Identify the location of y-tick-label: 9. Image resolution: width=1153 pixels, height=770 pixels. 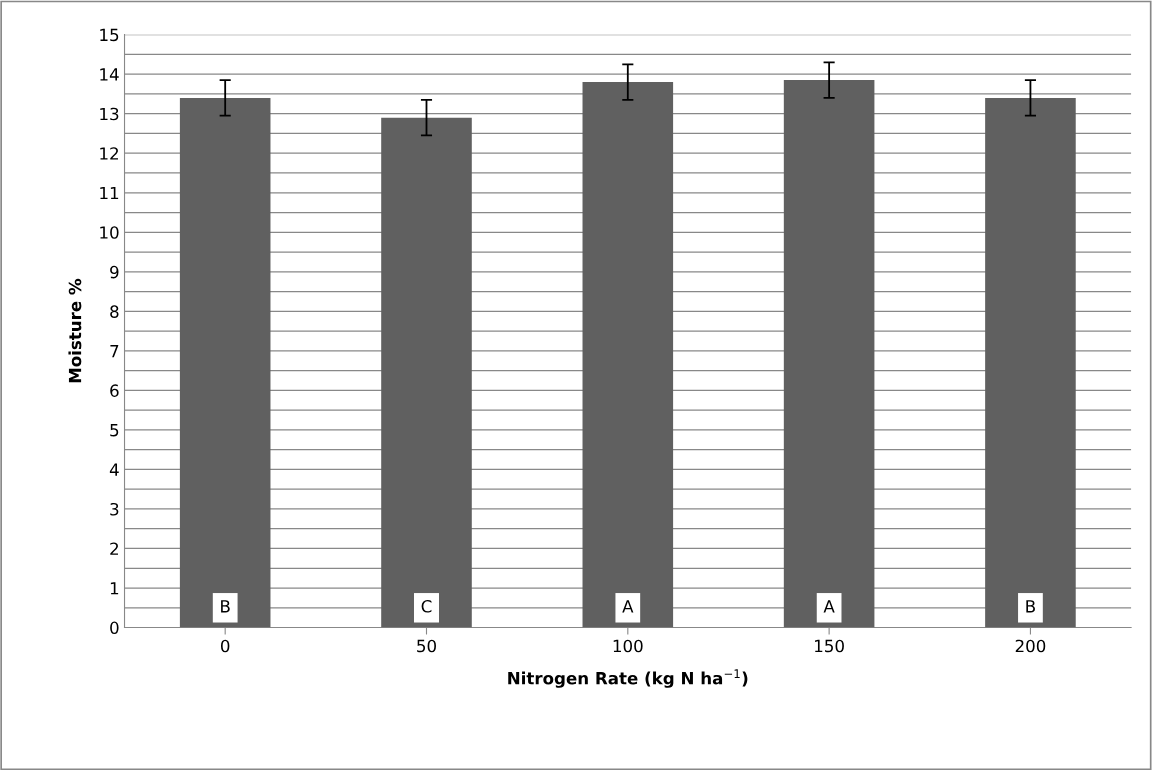
(114, 272).